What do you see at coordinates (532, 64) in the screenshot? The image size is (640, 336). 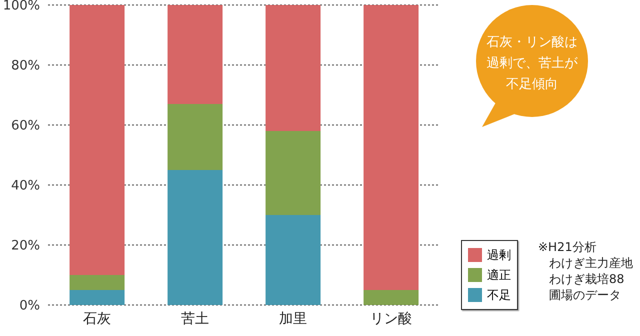 I see `text: 石灰・リン酸は過剰で、苦土が不足傾向` at bounding box center [532, 64].